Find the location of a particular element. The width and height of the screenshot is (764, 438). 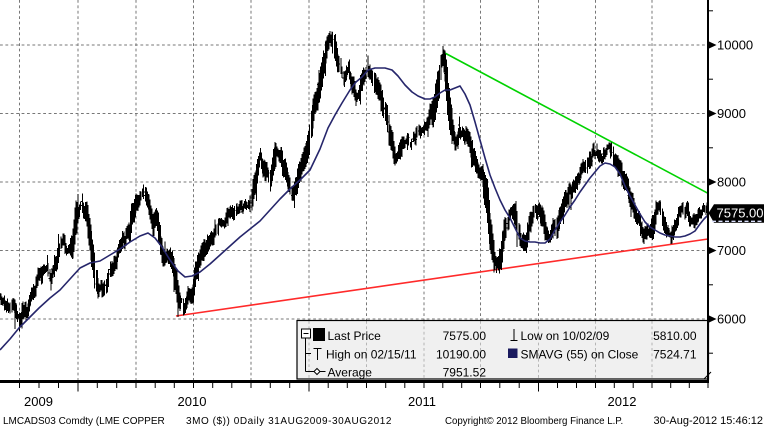

svg-text: 9000 is located at coordinates (731, 113).